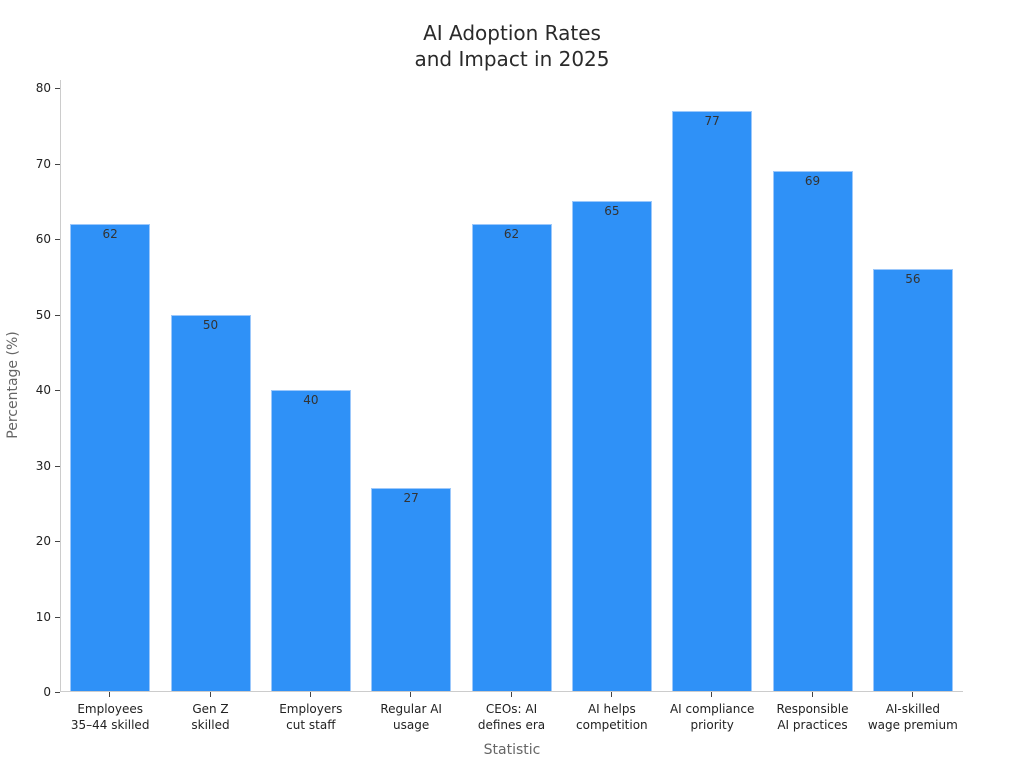 This screenshot has height=768, width=1024. What do you see at coordinates (812, 717) in the screenshot?
I see `x-tick-label: Responsible AI practices` at bounding box center [812, 717].